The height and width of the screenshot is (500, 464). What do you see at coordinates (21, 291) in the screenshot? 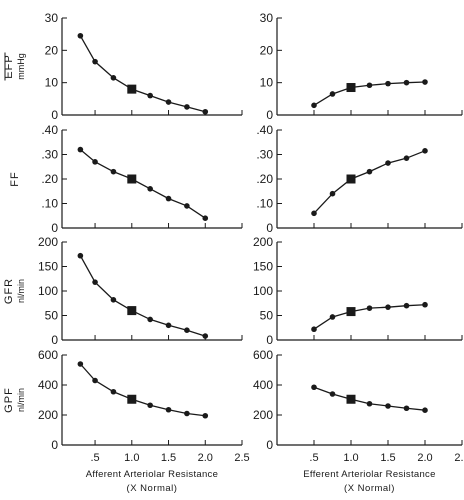
I see `y-axis-unit: nl/min` at bounding box center [21, 291].